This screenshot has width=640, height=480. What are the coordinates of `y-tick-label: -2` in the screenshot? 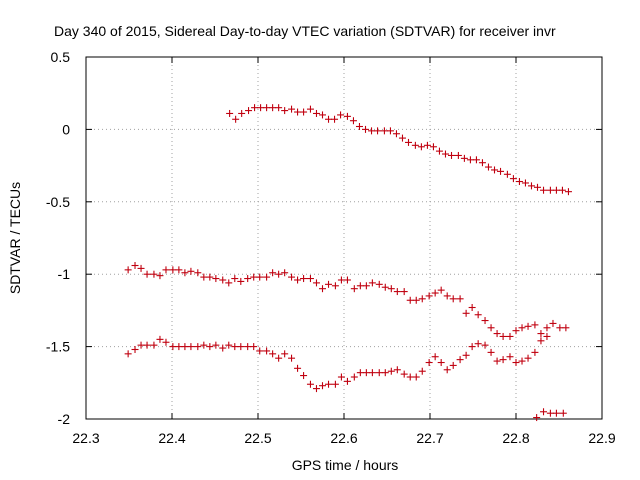 It's located at (64, 419).